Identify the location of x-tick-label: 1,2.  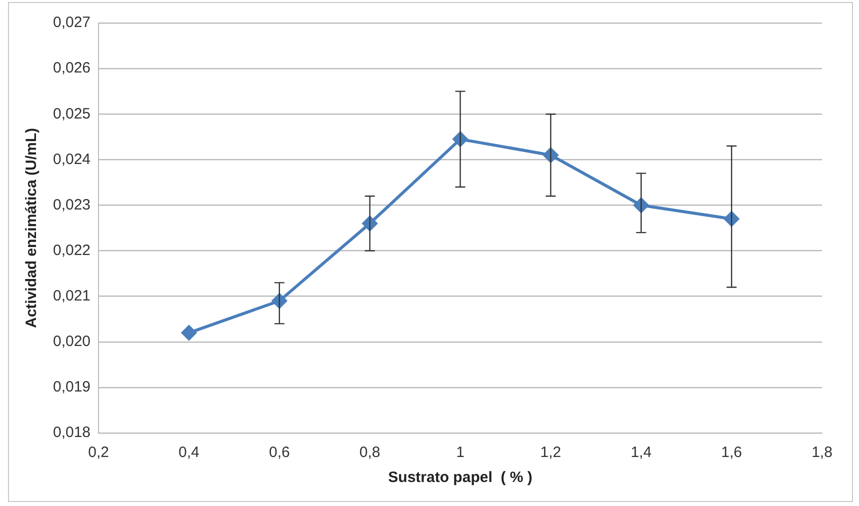
(551, 453).